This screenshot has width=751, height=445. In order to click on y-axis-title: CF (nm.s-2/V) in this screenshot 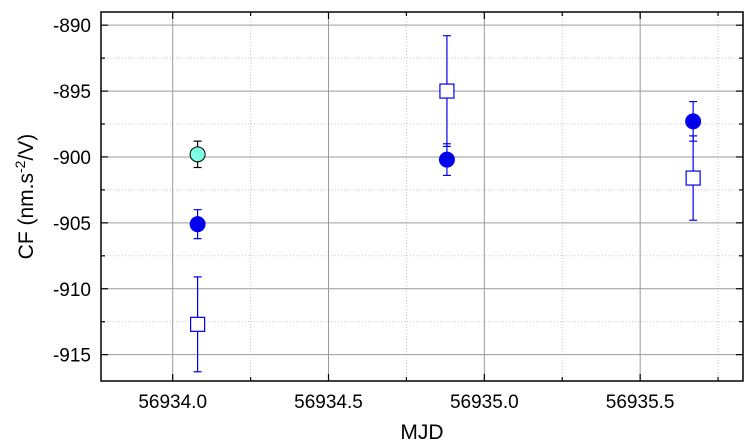, I will do `click(25, 197)`.